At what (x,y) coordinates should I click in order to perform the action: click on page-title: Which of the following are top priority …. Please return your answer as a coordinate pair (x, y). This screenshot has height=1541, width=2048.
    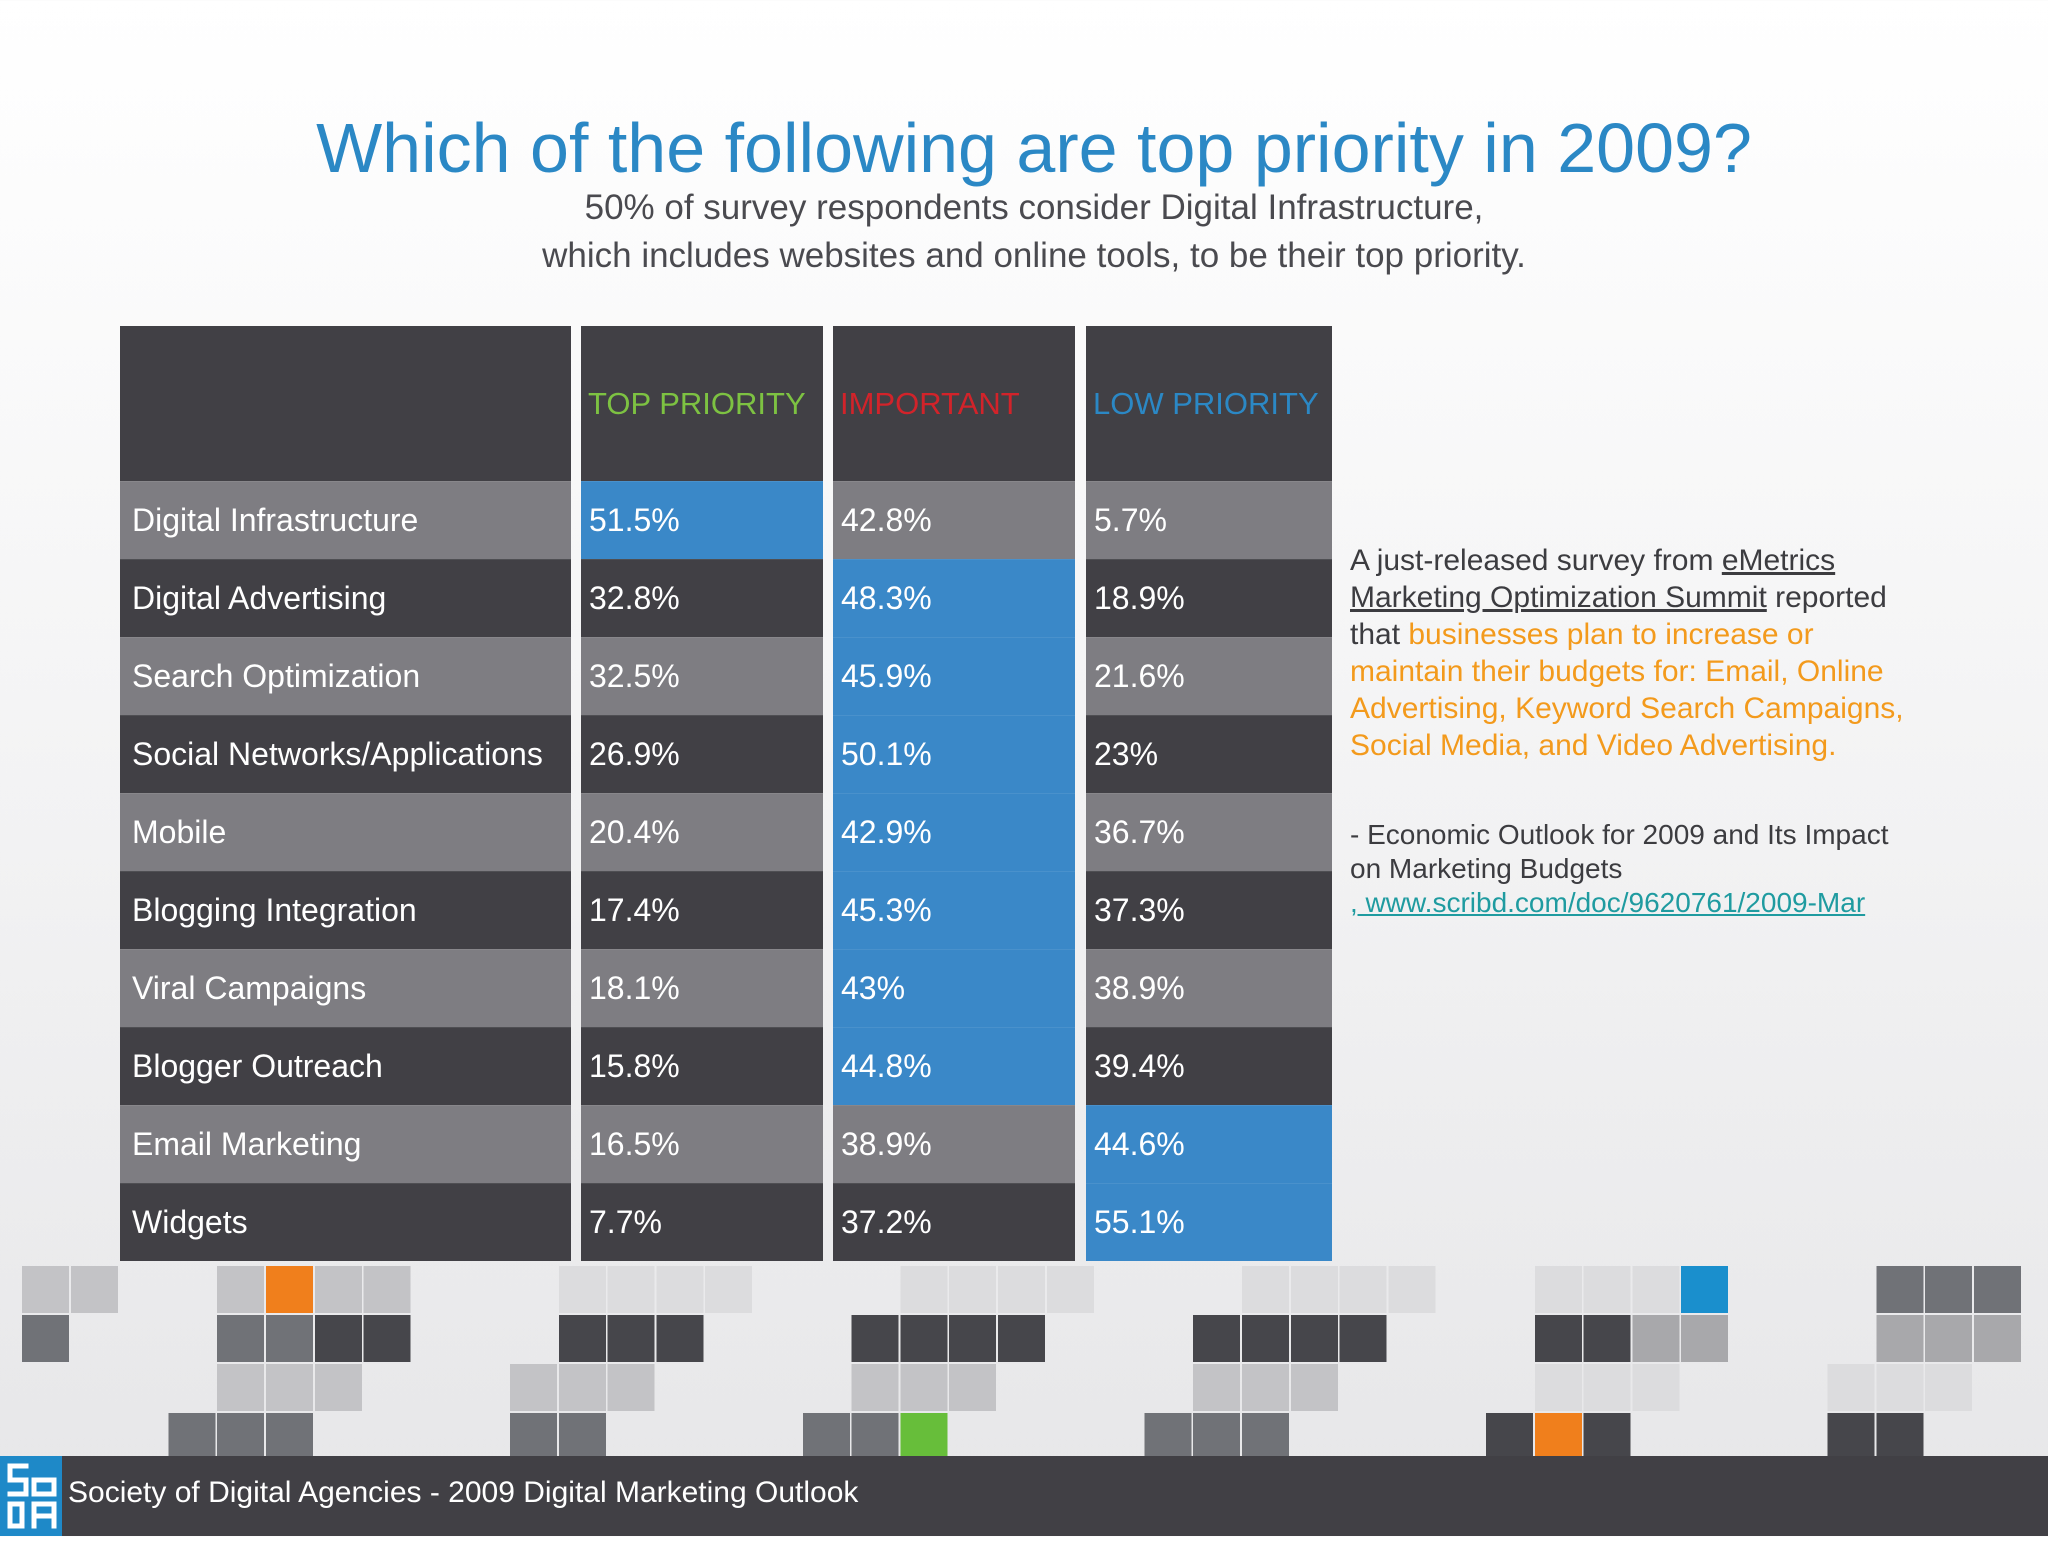
    Looking at the image, I should click on (1034, 148).